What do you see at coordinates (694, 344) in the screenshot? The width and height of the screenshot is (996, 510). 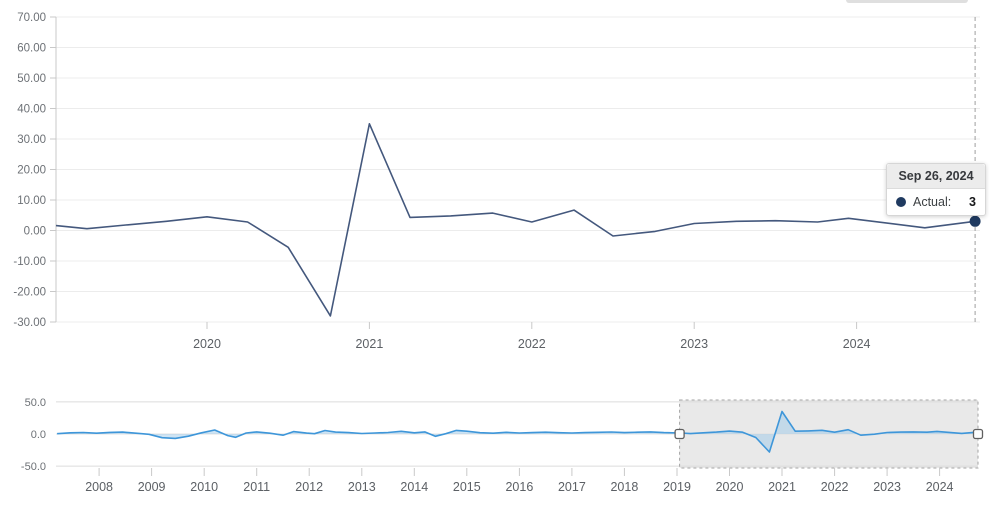 I see `x-axis-label: 2023` at bounding box center [694, 344].